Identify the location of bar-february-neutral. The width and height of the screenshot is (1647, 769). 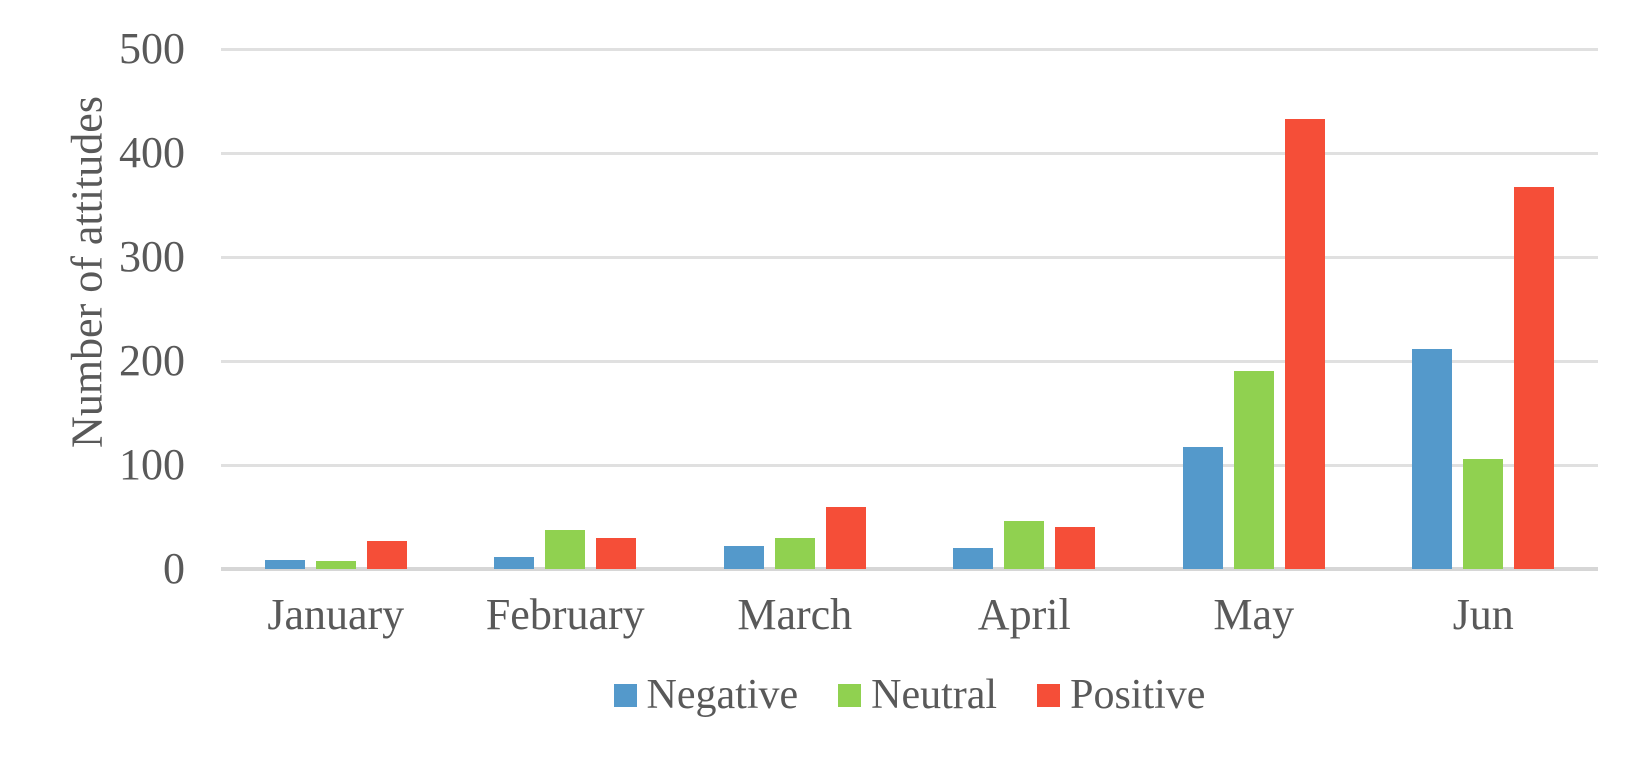
(565, 549).